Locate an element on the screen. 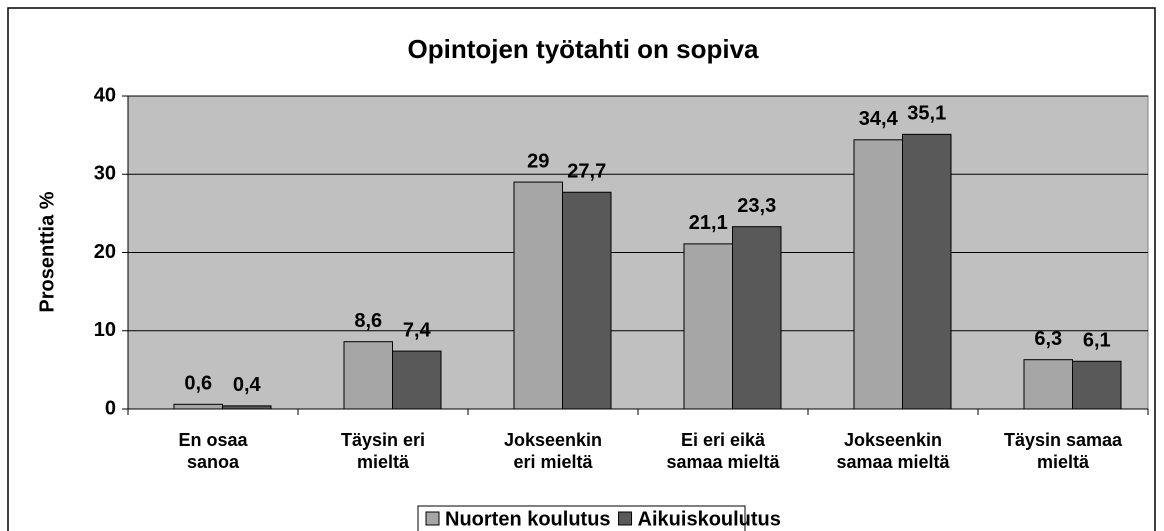 The height and width of the screenshot is (531, 1164). data-label: 0,6 is located at coordinates (198, 384).